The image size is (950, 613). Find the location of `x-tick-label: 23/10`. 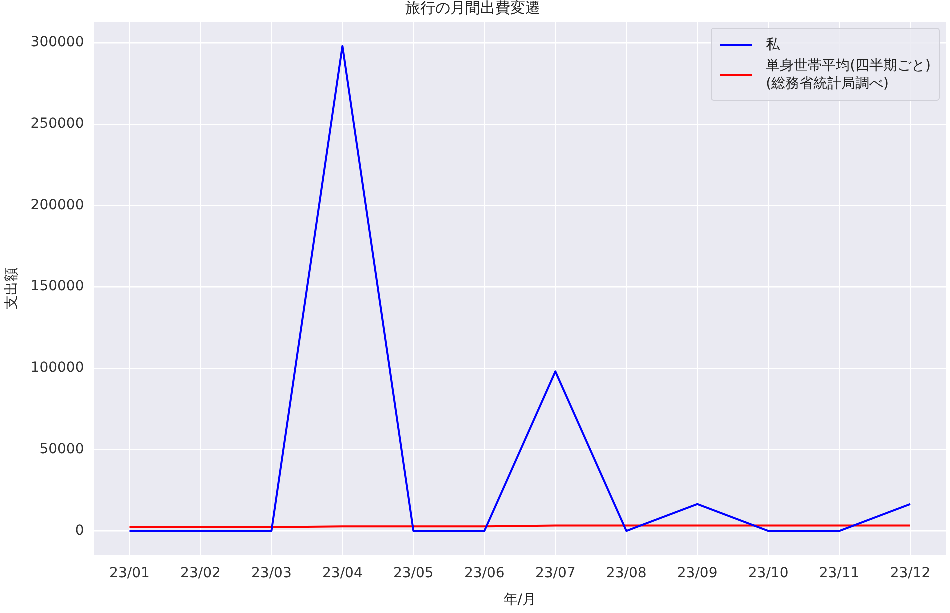

x-tick-label: 23/10 is located at coordinates (768, 573).